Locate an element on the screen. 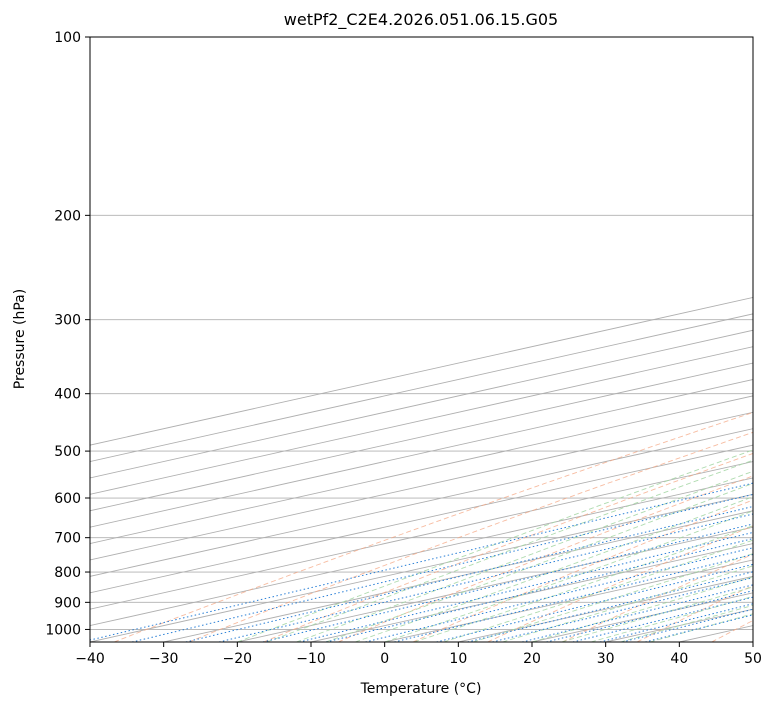 Image resolution: width=775 pixels, height=712 pixels. y-tick-label: 700 is located at coordinates (67, 539).